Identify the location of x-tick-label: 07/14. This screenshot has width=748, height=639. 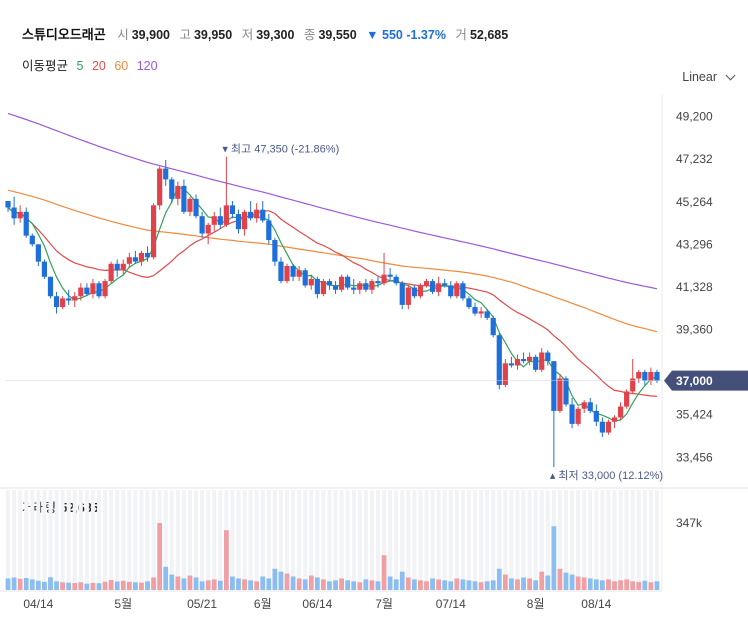
(451, 604).